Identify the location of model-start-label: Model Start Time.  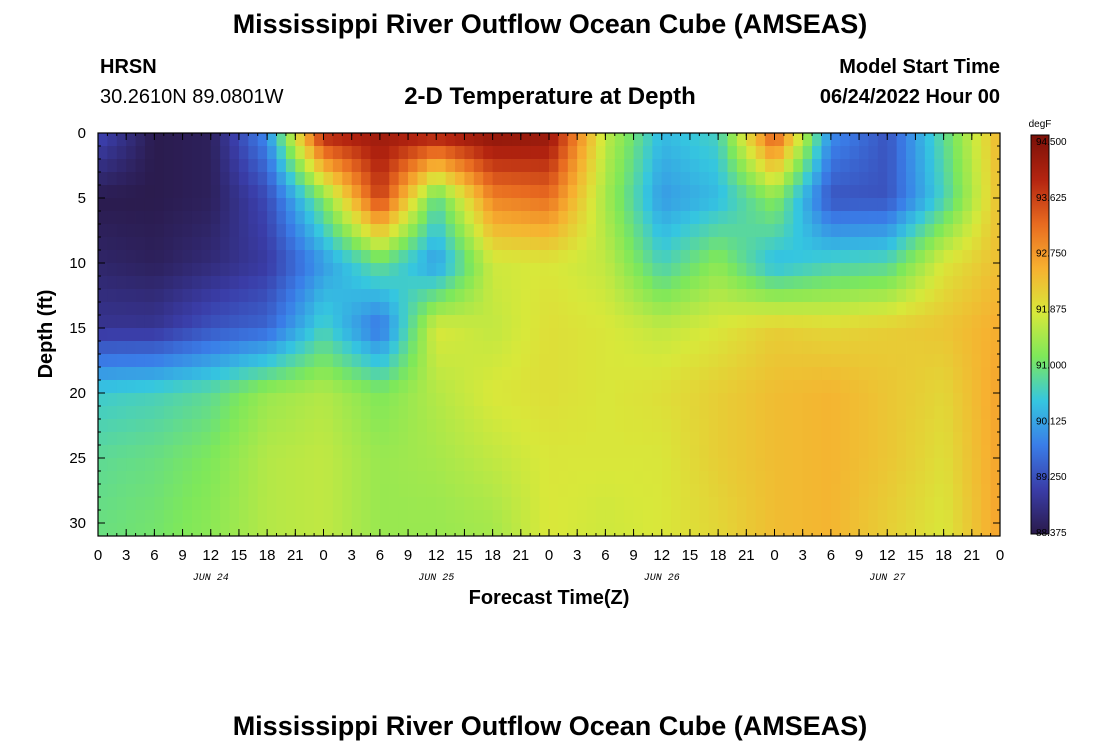
(919, 67).